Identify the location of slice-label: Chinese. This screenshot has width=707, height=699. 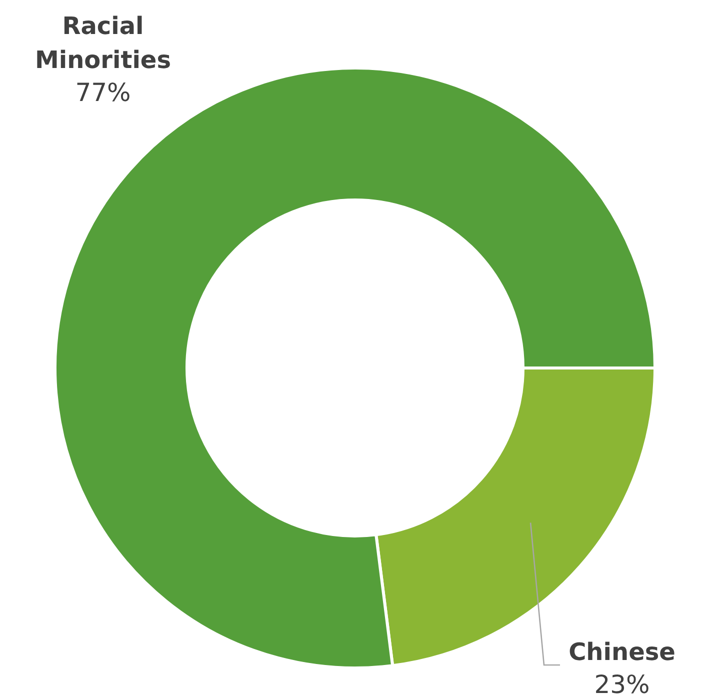
(622, 652).